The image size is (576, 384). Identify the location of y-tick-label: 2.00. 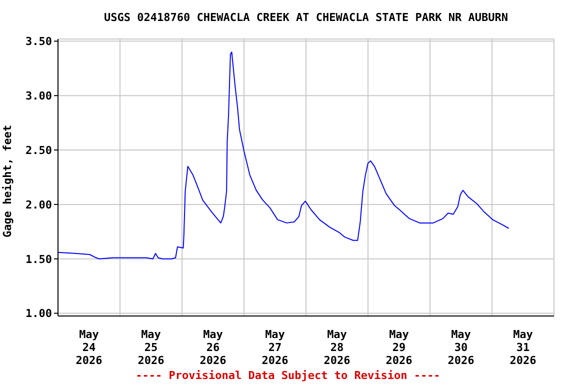
(39, 205).